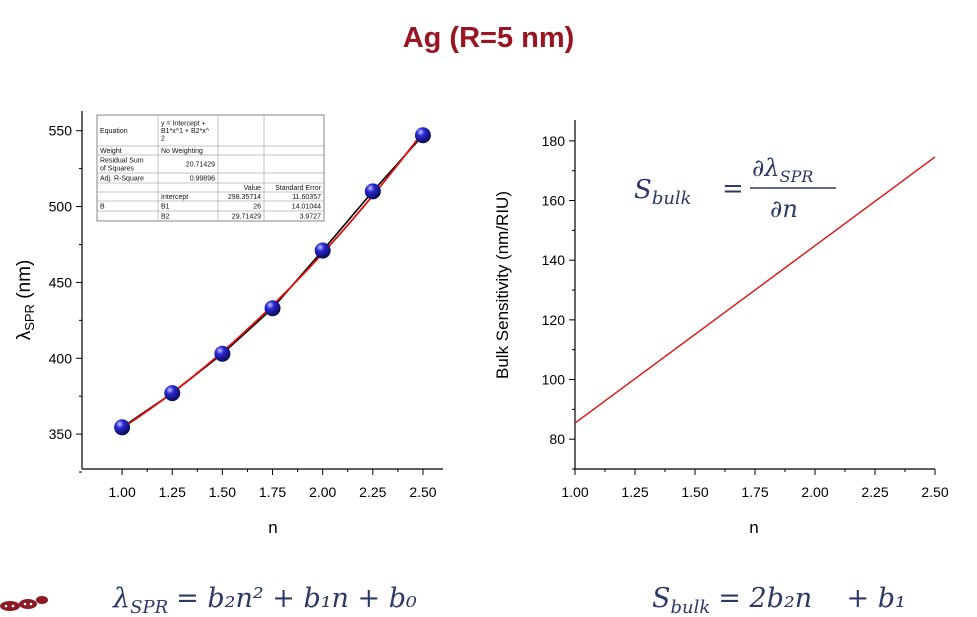  I want to click on fit-table-cell: 26, so click(257, 207).